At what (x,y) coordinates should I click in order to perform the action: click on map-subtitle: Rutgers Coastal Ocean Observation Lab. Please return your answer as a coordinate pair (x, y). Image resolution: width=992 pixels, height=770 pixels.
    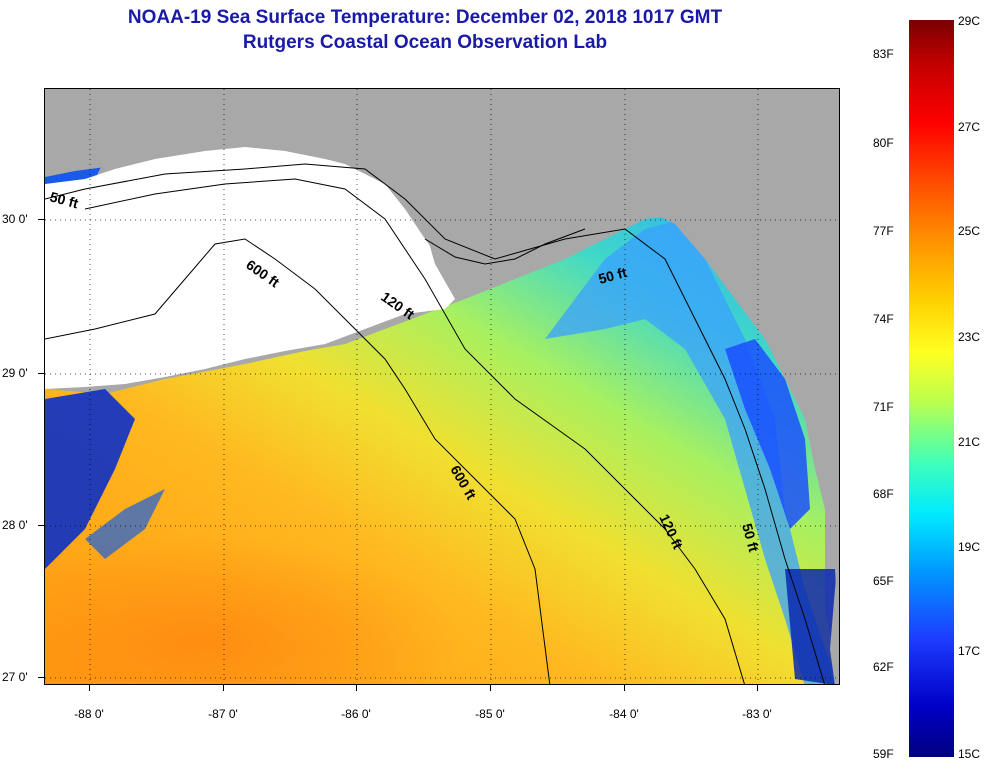
    Looking at the image, I should click on (425, 42).